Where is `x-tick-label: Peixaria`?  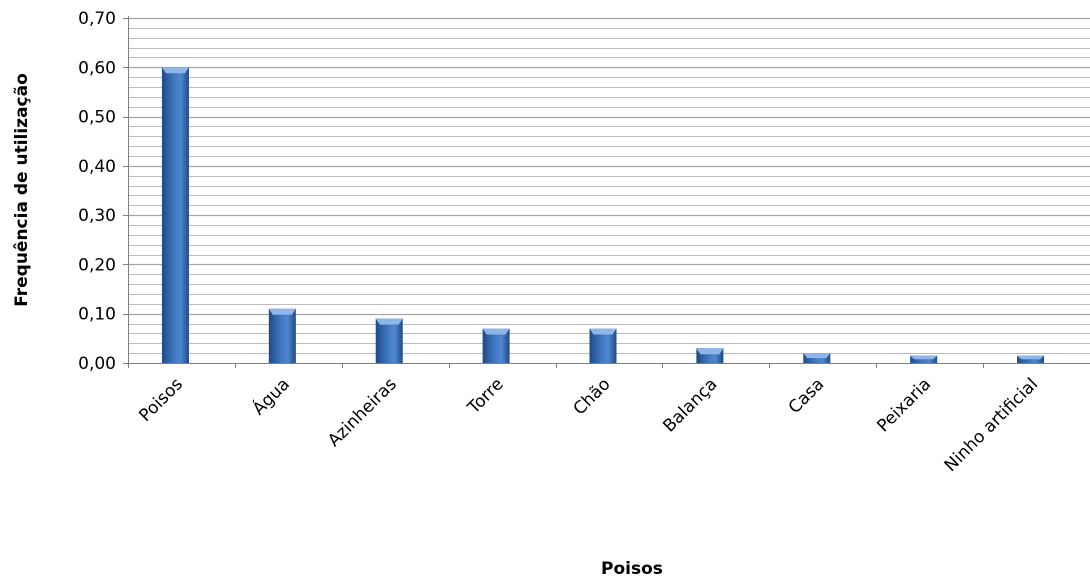 x-tick-label: Peixaria is located at coordinates (904, 405).